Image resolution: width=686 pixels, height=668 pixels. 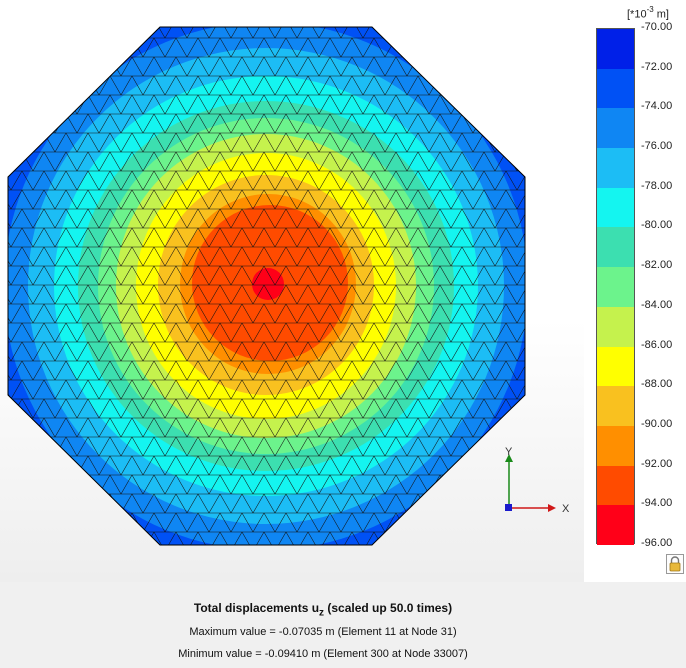 I want to click on legend-tick-label: -72.00, so click(x=657, y=66).